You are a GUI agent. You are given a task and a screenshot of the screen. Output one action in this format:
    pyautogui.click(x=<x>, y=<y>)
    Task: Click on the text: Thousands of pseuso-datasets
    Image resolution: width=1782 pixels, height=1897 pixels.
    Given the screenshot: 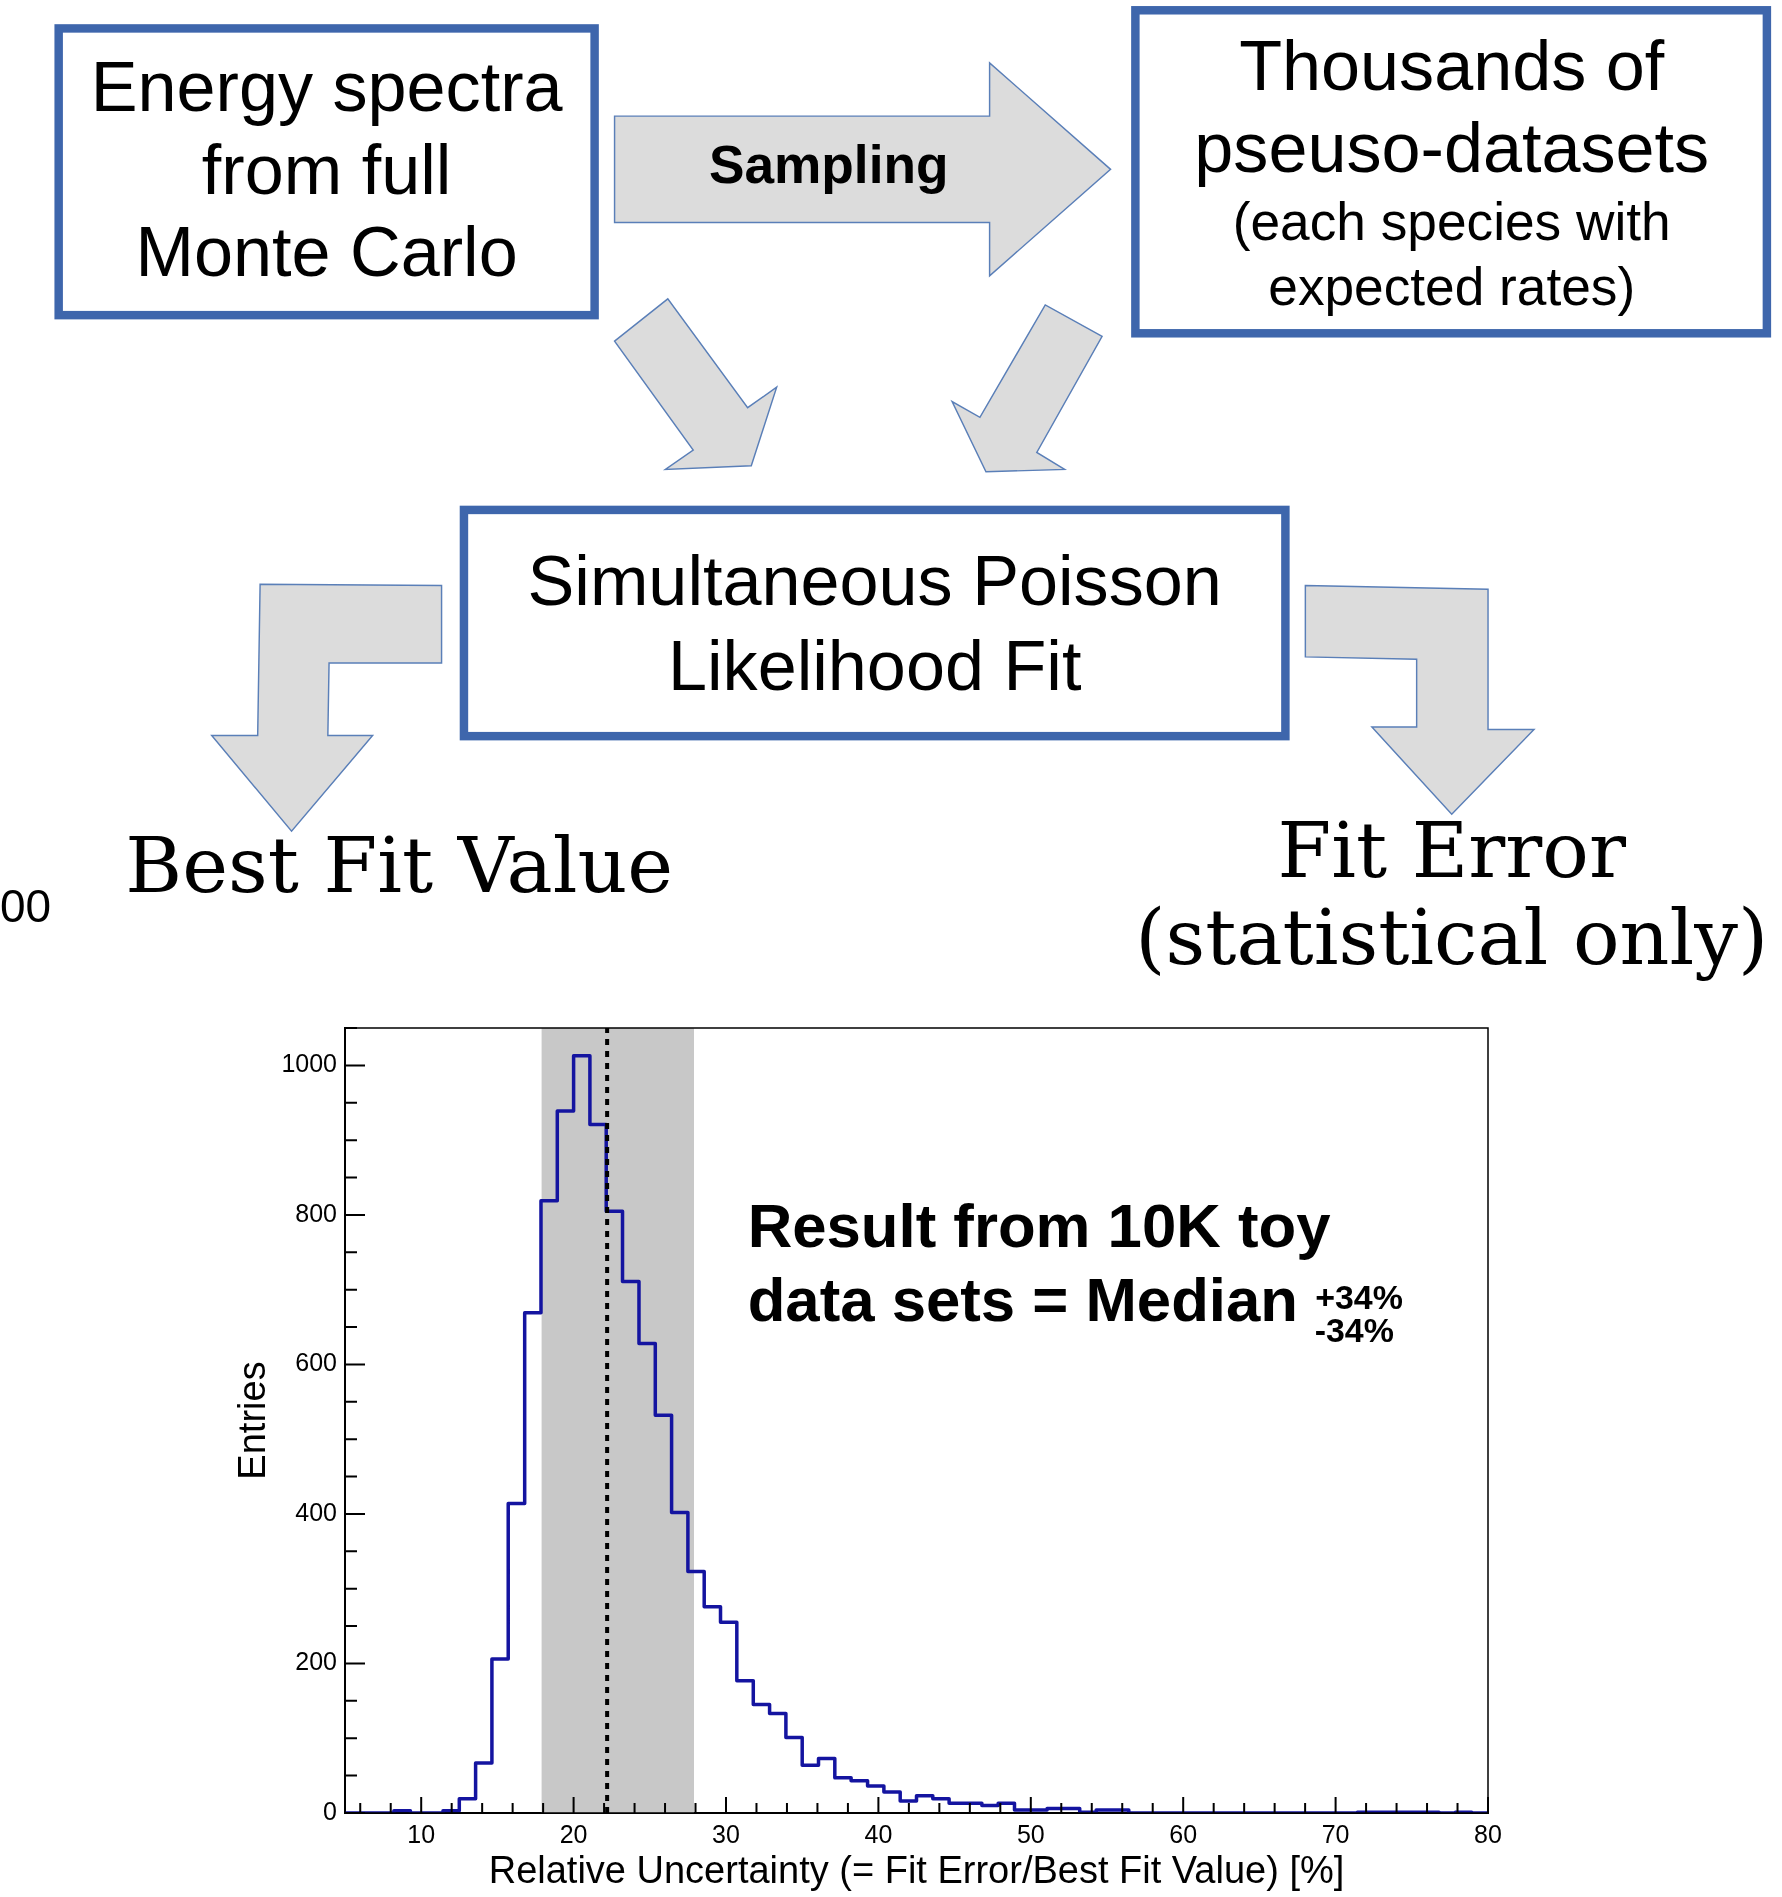 What is the action you would take?
    pyautogui.click(x=1452, y=106)
    